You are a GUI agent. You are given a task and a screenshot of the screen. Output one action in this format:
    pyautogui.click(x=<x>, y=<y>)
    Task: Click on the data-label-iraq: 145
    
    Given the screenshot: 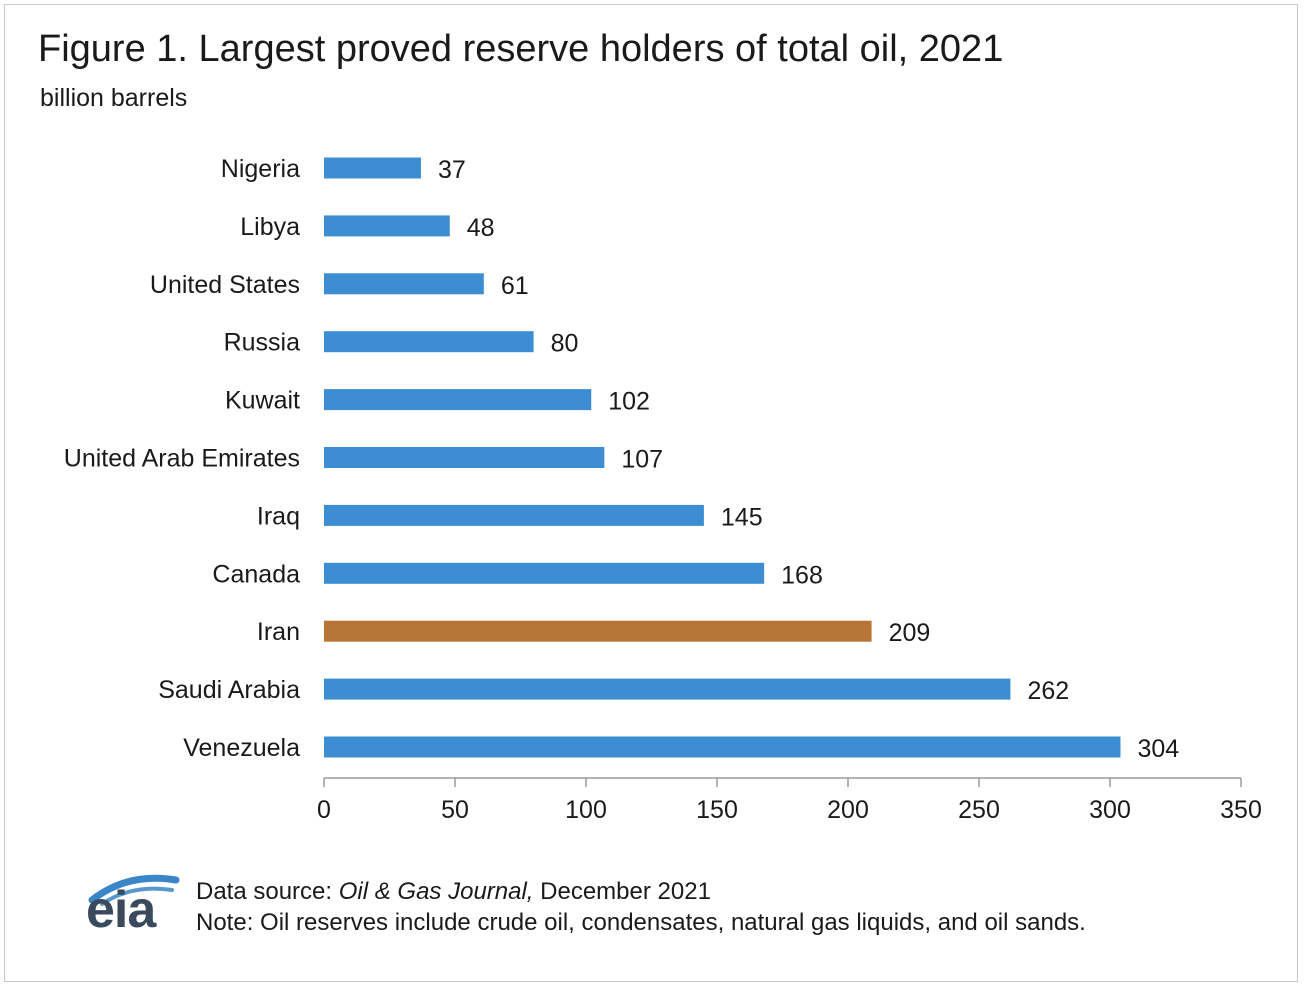 What is the action you would take?
    pyautogui.click(x=742, y=517)
    